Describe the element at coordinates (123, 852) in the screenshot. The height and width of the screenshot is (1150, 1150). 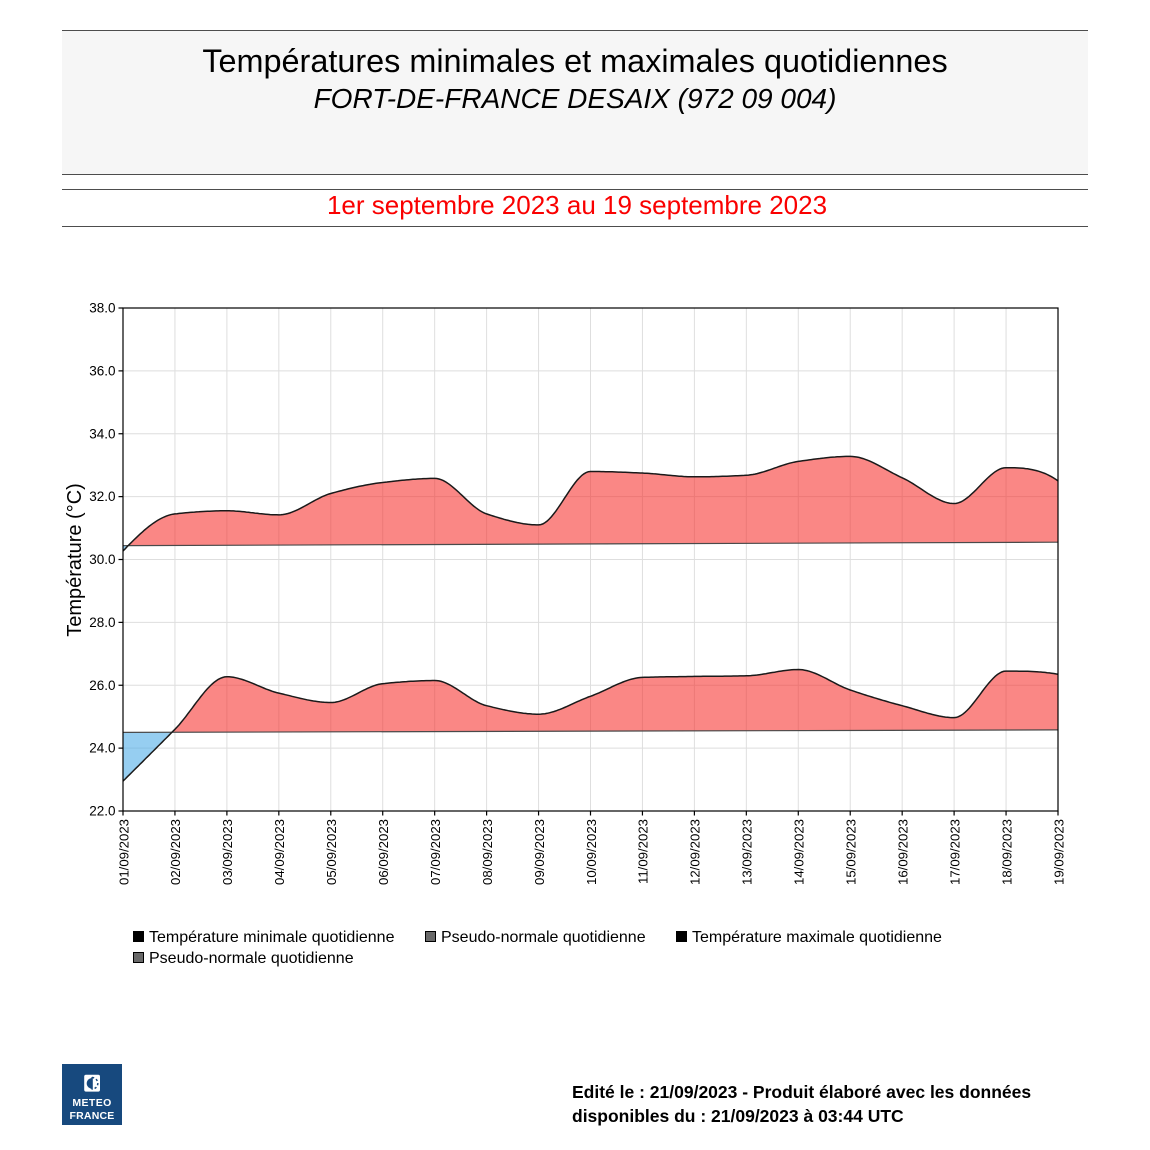
I see `svg-text: 01/09/2023` at that location.